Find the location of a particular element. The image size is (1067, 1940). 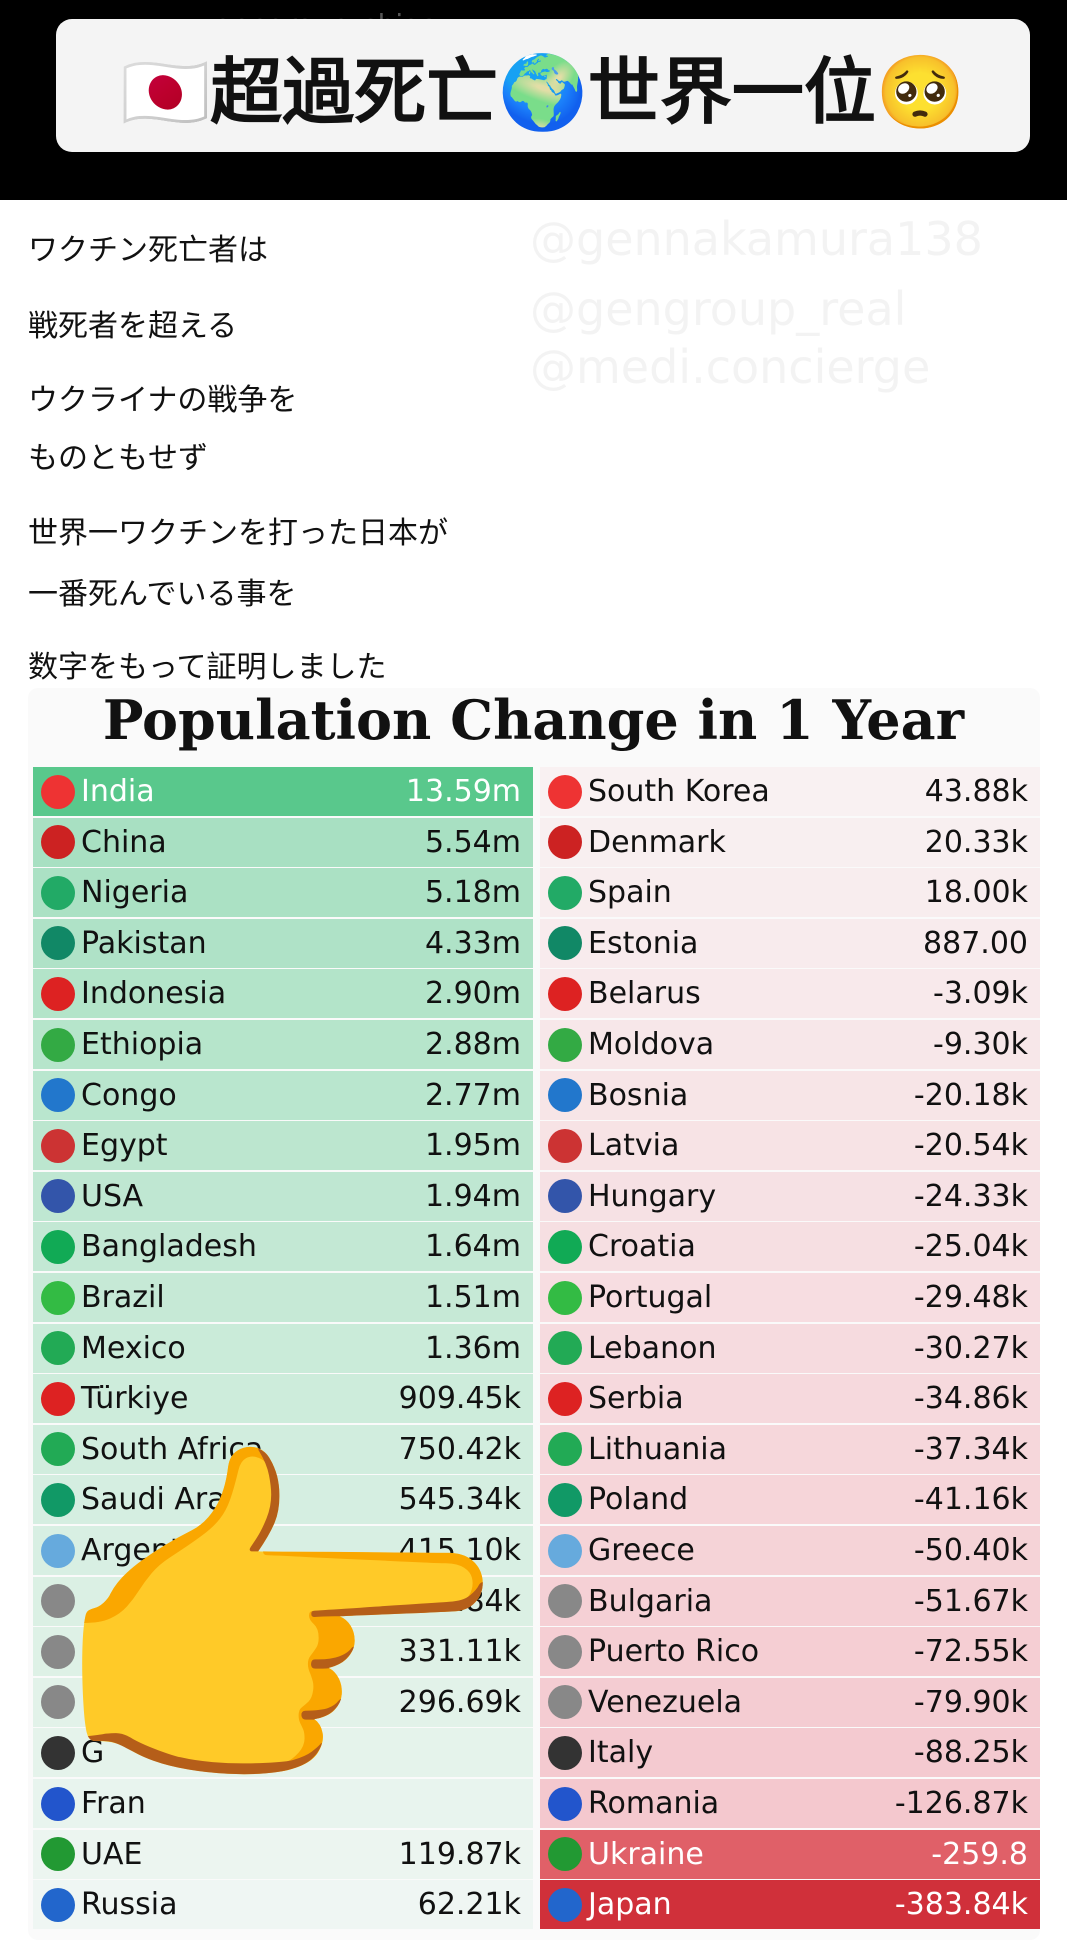

country-name: Japan is located at coordinates (630, 1905).